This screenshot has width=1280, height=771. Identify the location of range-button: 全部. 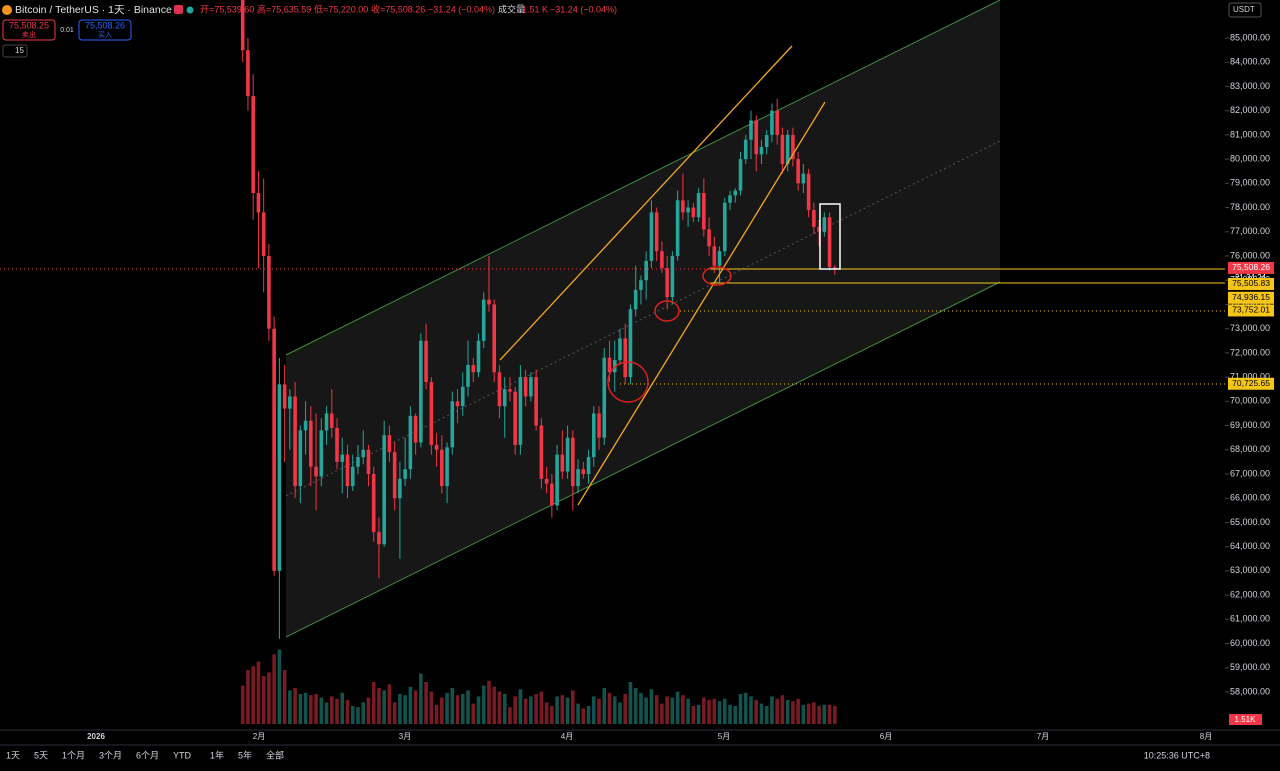
(275, 754).